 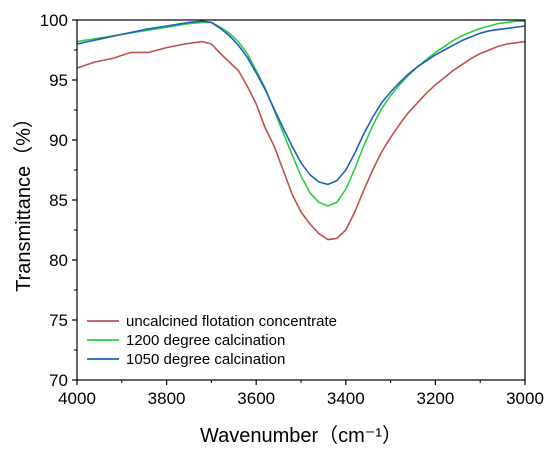 I want to click on x-tick-label: 3600, so click(x=256, y=398).